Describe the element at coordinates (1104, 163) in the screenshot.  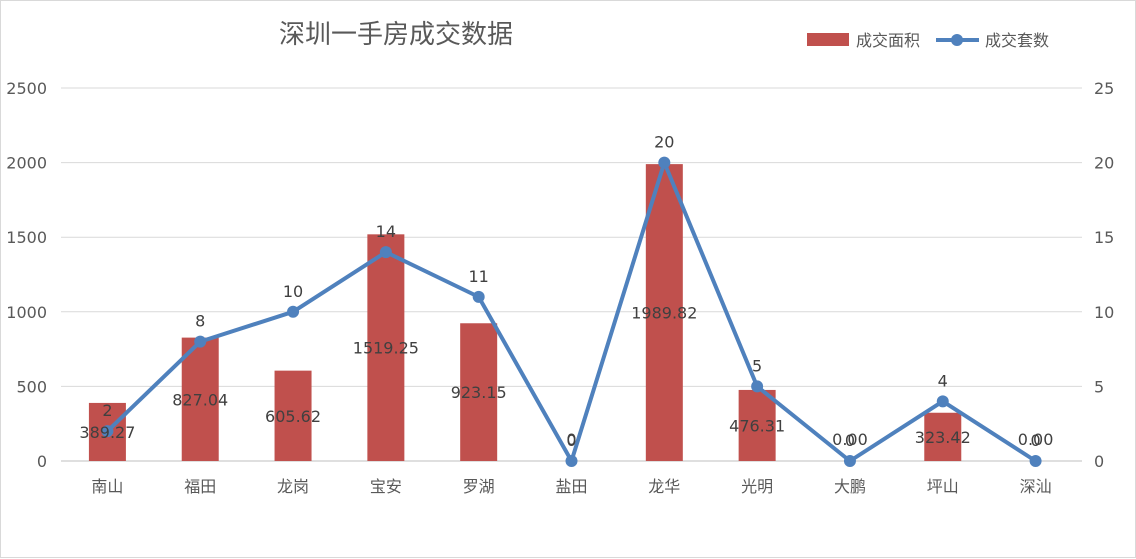
I see `y-right-tick-label: 20` at that location.